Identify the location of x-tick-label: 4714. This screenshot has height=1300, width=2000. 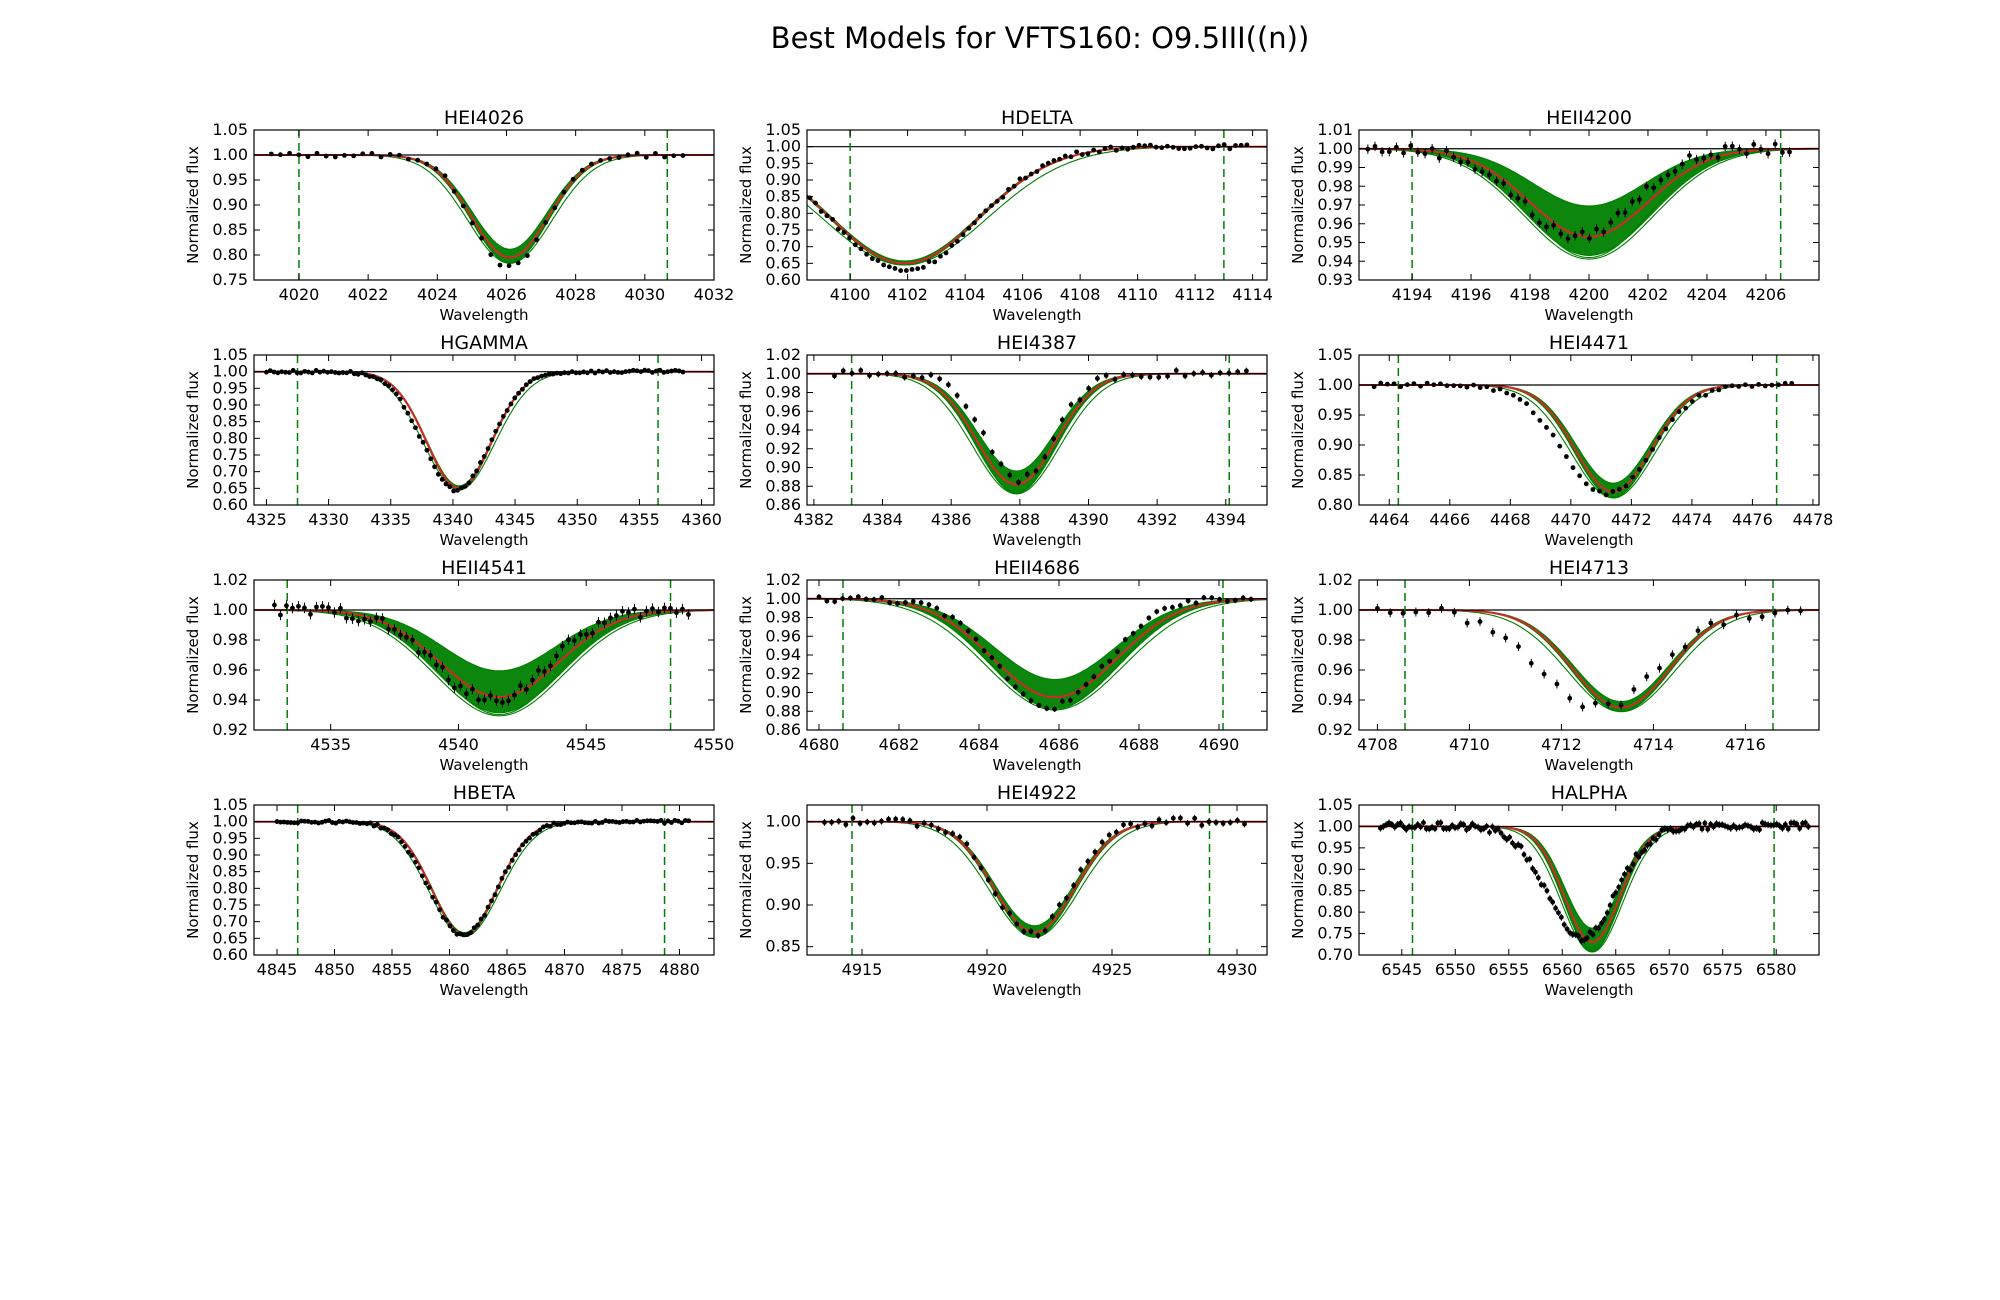
(1653, 744).